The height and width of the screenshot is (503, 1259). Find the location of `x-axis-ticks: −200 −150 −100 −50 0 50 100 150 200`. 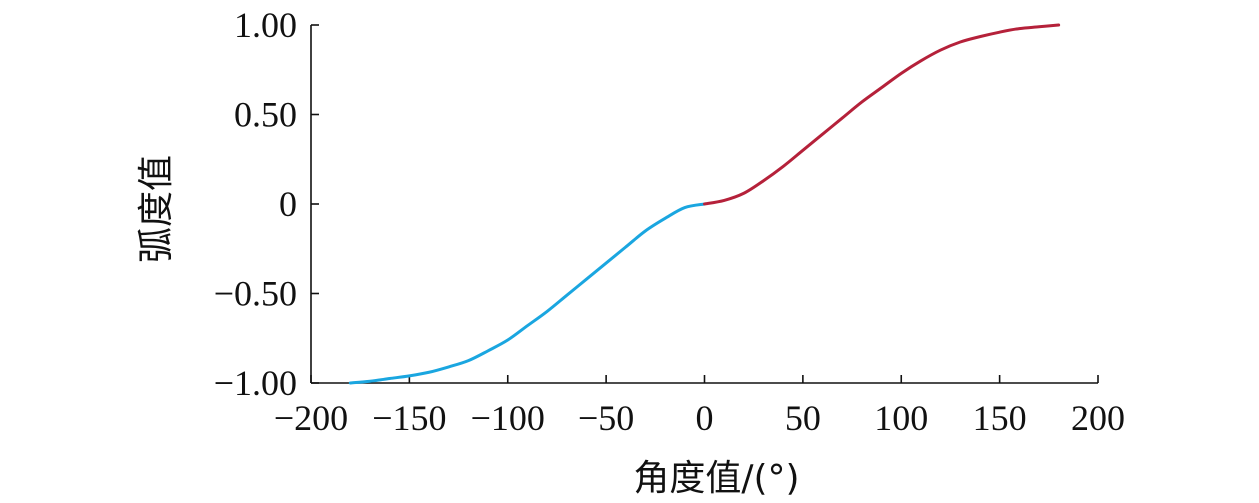

x-axis-ticks: −200 −150 −100 −50 0 50 100 150 200 is located at coordinates (699, 406).